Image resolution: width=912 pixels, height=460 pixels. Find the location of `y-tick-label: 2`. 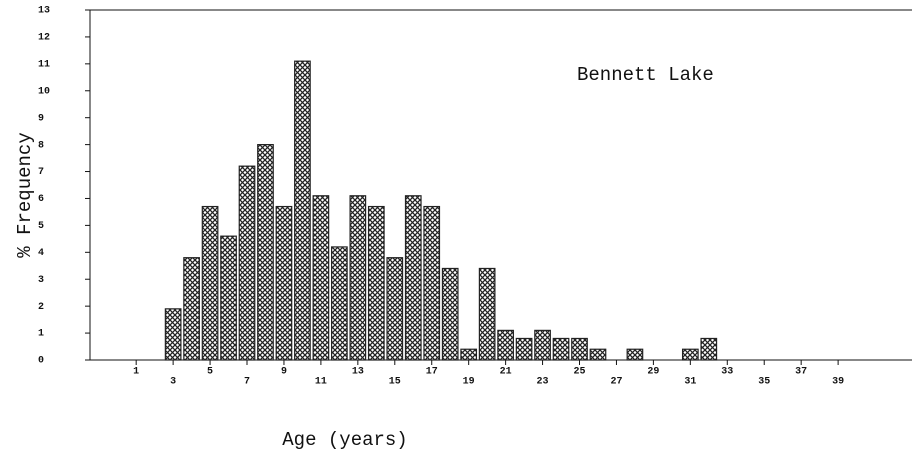

y-tick-label: 2 is located at coordinates (41, 307).